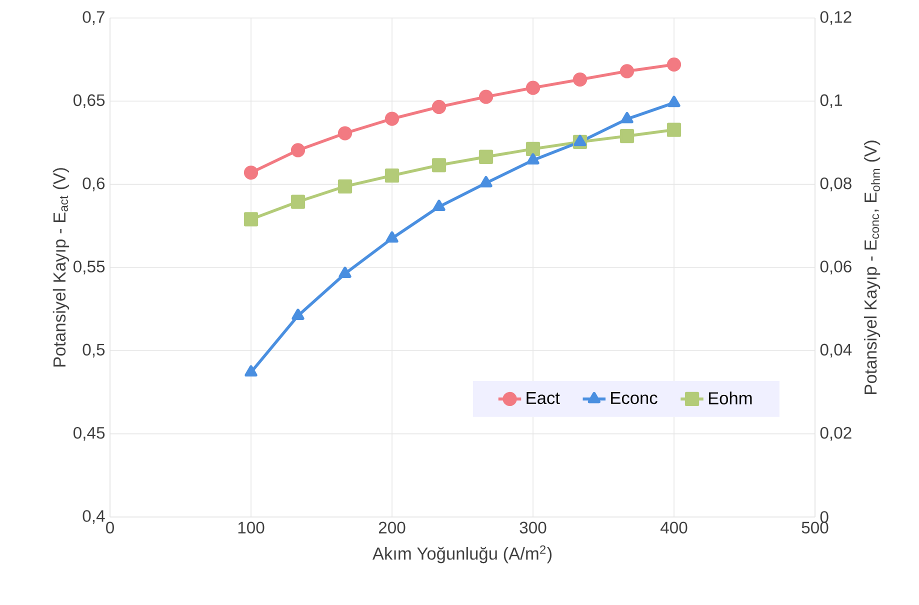 The height and width of the screenshot is (605, 919). Describe the element at coordinates (89, 267) in the screenshot. I see `y-tick-label: 0,55` at that location.